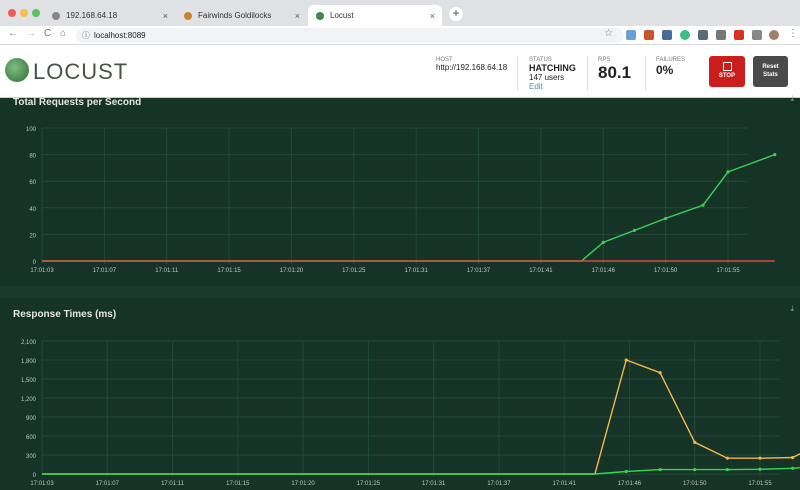  Describe the element at coordinates (547, 77) in the screenshot. I see `users-count: 147 users` at that location.